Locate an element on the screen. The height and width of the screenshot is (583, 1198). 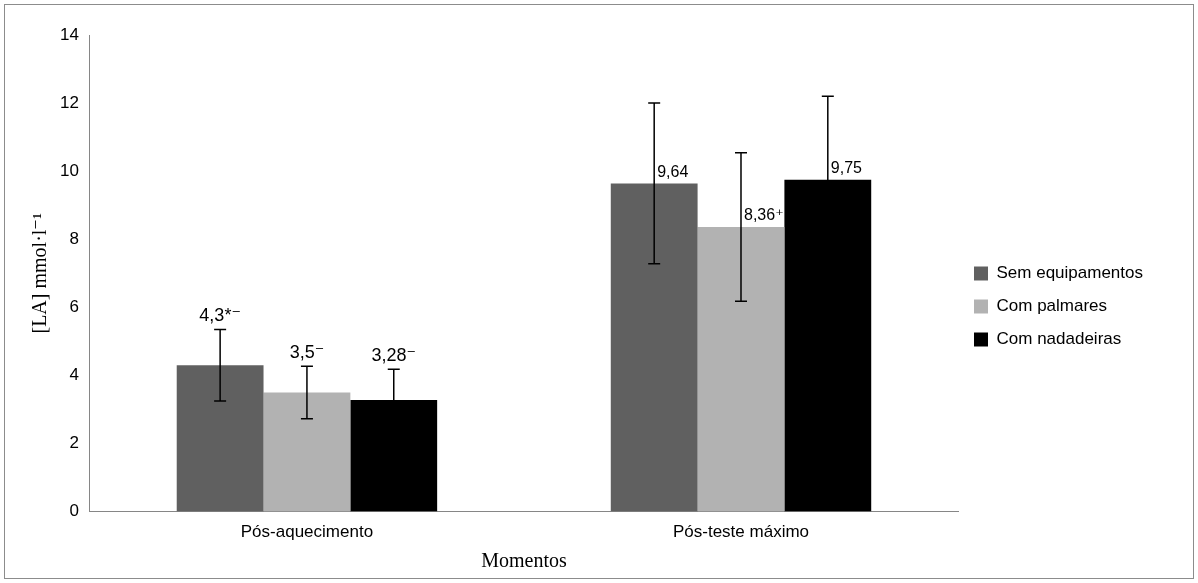
y-tick-label: 8 is located at coordinates (74, 238).